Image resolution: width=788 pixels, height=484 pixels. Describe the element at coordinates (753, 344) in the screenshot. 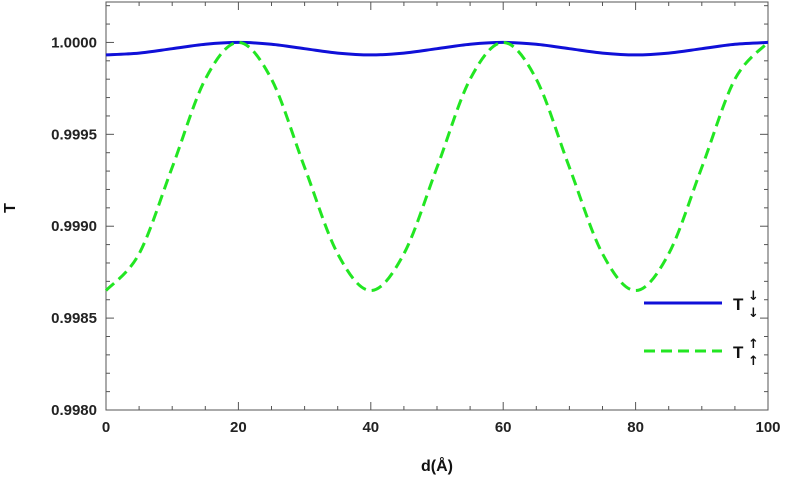

I see `legend-arrow-spin-up-top: ↑` at that location.